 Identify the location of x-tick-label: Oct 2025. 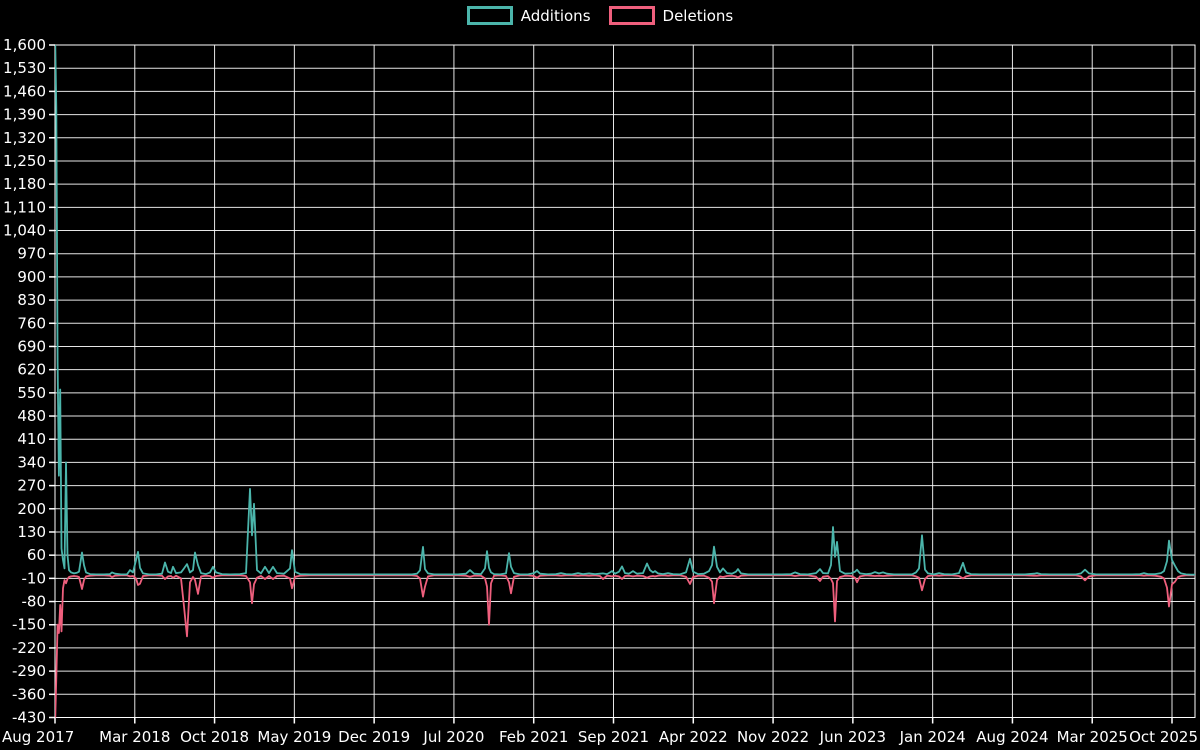
(1163, 737).